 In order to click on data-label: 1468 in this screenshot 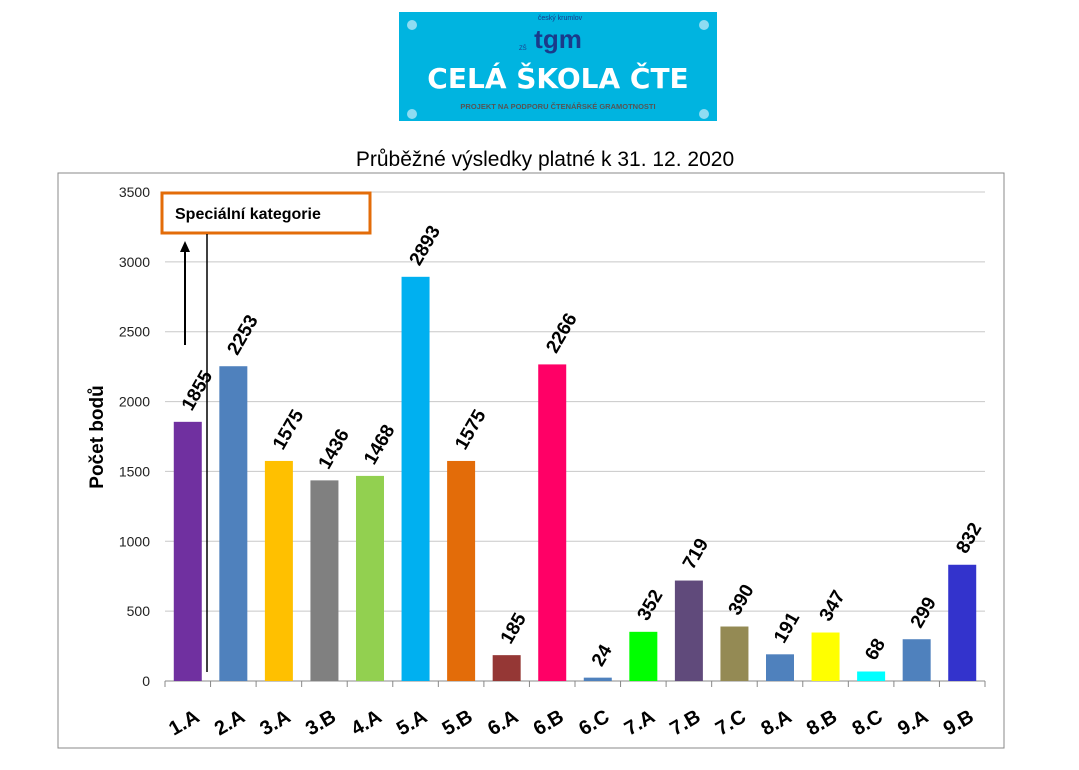, I will do `click(379, 444)`.